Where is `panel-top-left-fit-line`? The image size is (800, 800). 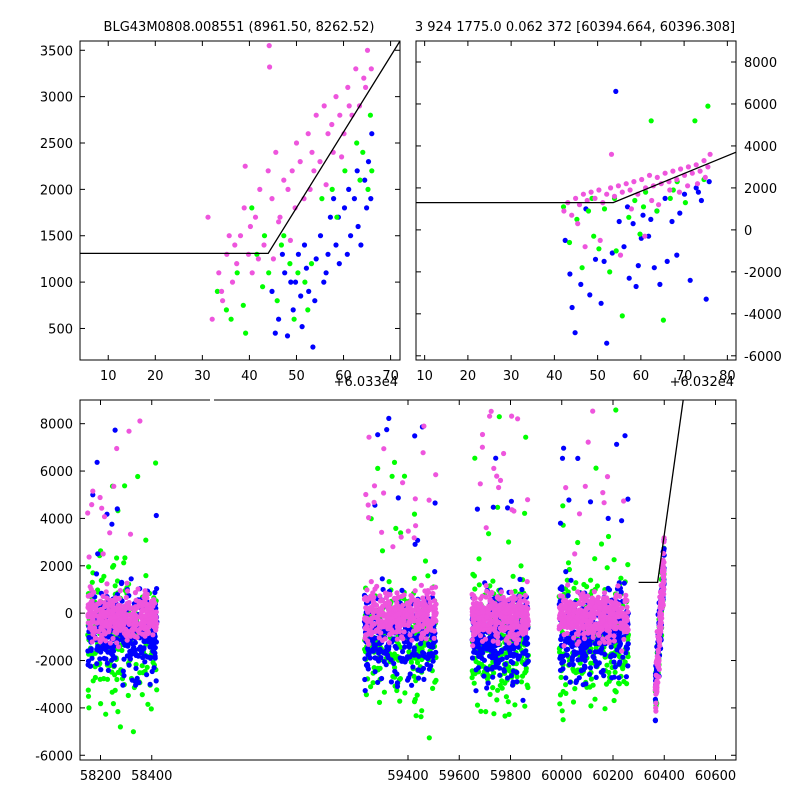
panel-top-left-fit-line is located at coordinates (240, 148).